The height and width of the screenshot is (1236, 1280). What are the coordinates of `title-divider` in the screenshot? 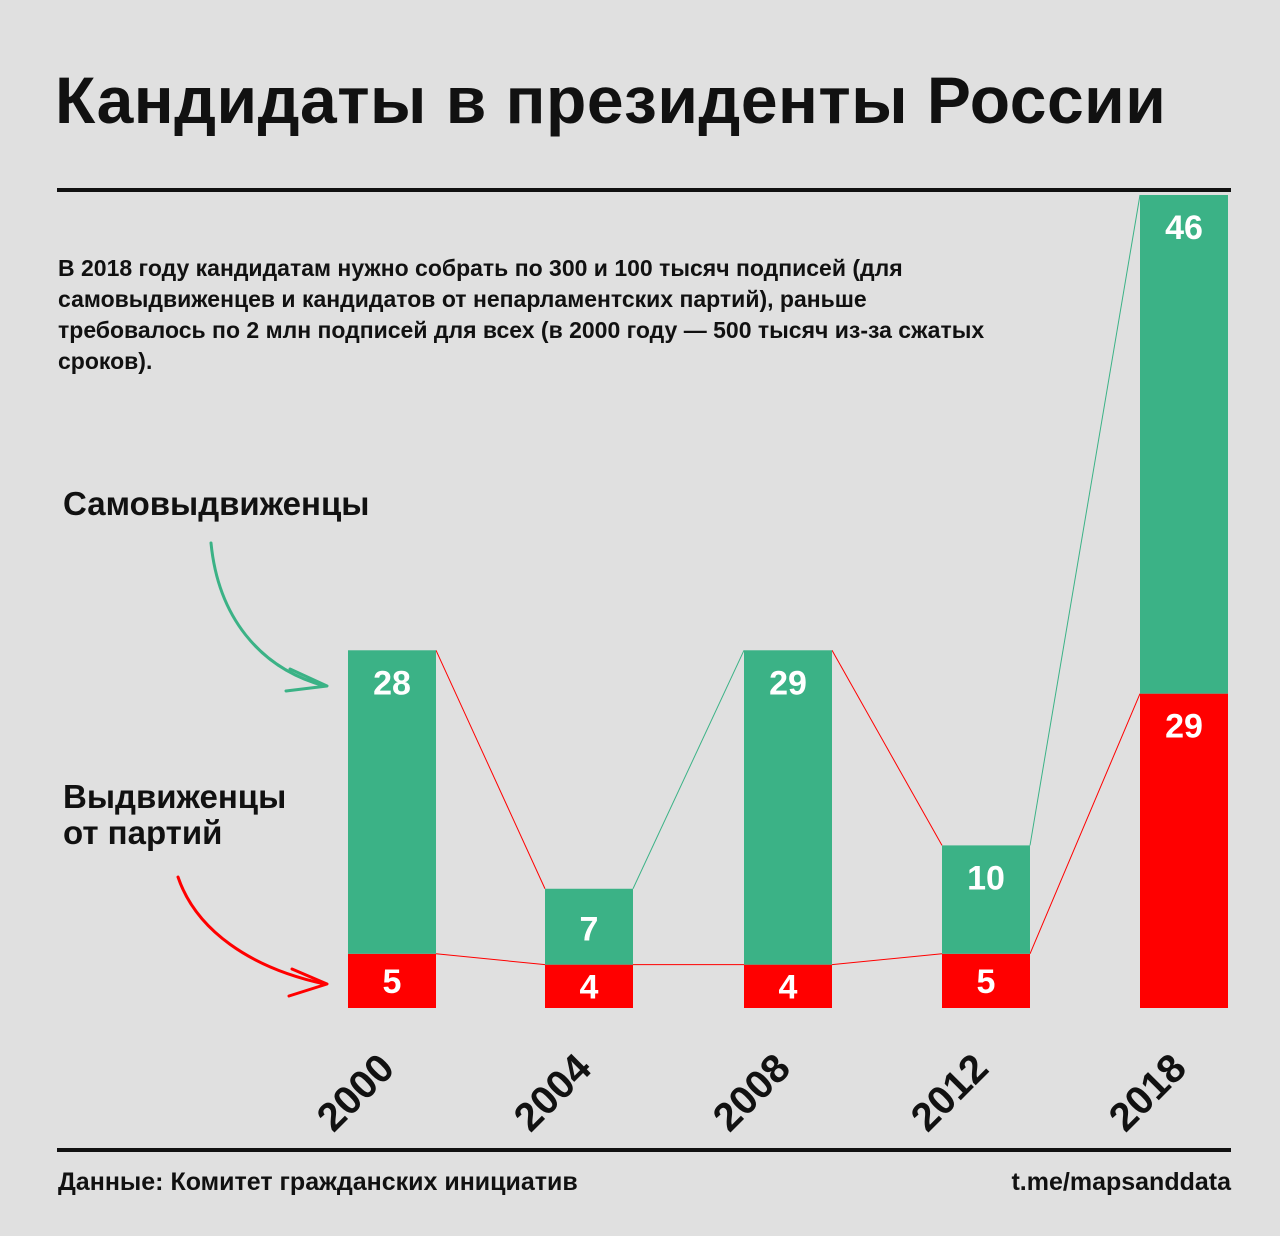 It's located at (644, 190).